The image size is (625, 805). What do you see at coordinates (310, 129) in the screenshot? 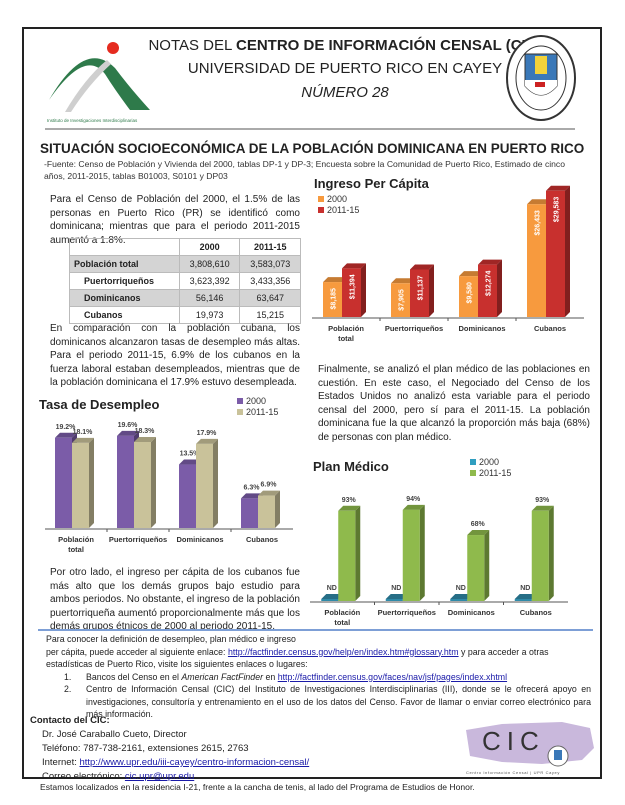
I see `header-divider` at bounding box center [310, 129].